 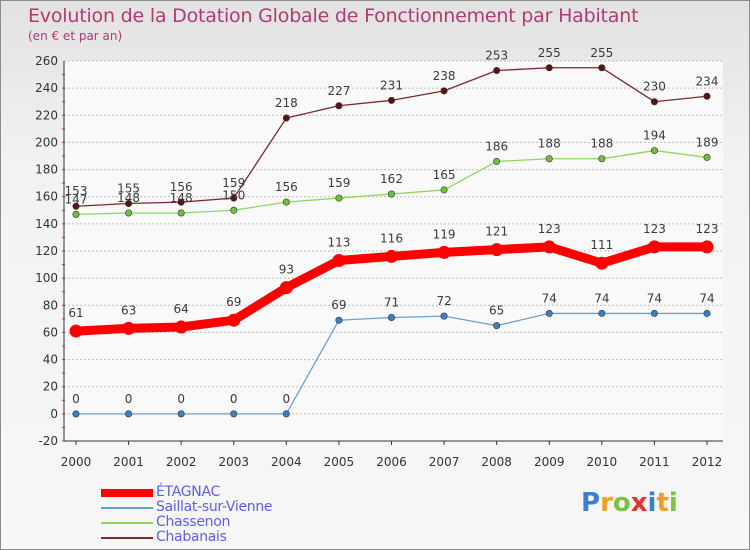 I want to click on legend-item-chassenon: Chassenon, so click(x=231, y=522).